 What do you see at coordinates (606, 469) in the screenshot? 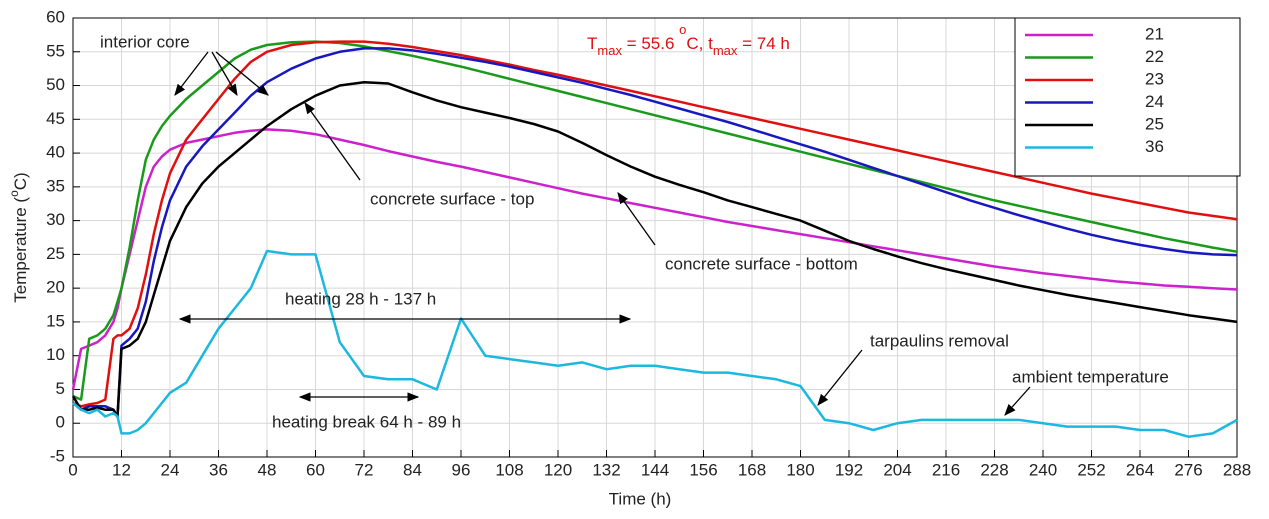
I see `x-tick-label: 132` at bounding box center [606, 469].